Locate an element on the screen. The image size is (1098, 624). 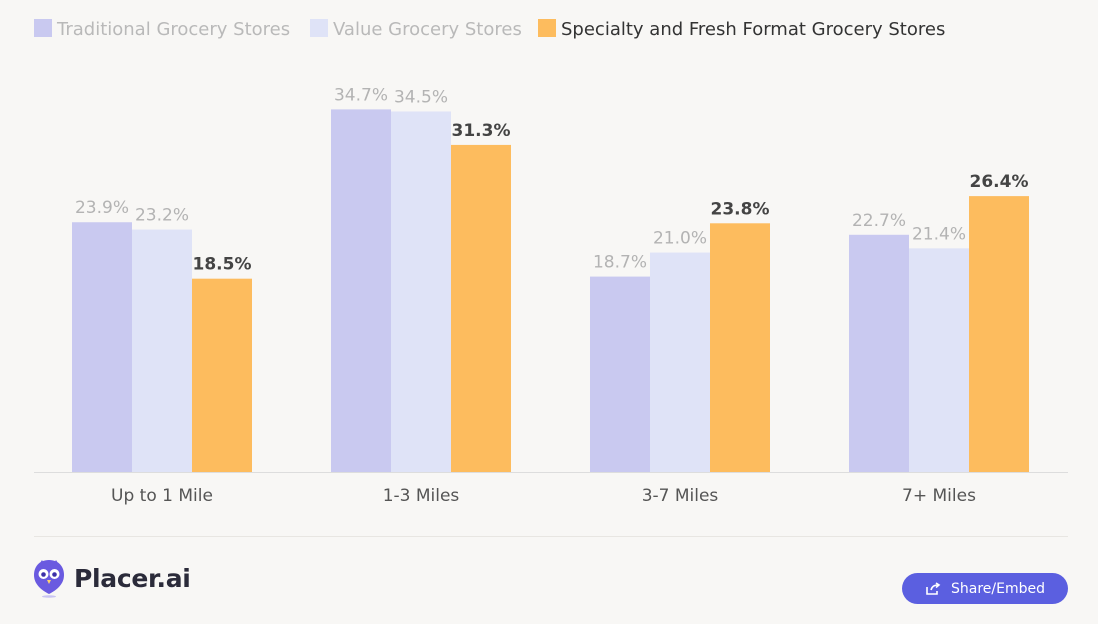
share-icon is located at coordinates (933, 588).